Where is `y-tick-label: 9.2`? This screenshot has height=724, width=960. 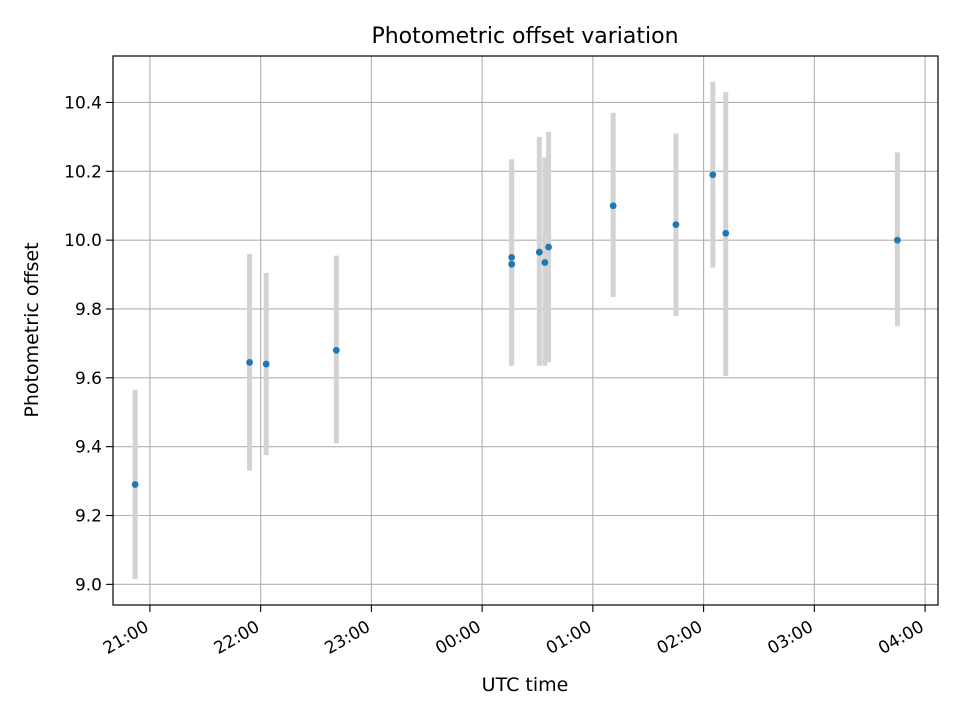 y-tick-label: 9.2 is located at coordinates (88, 517).